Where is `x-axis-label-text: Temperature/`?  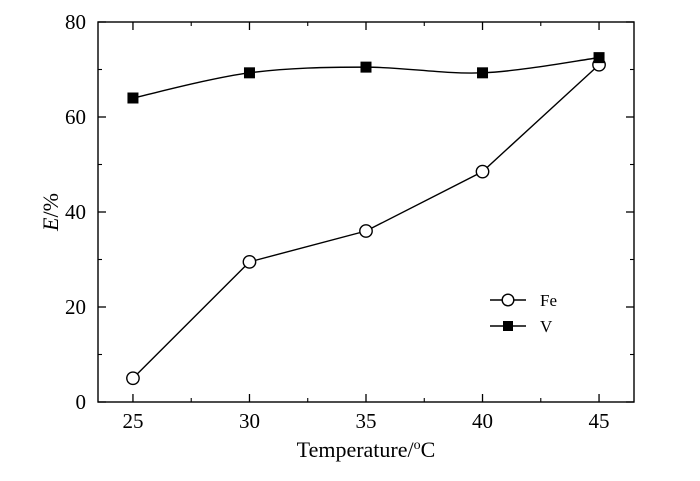
x-axis-label-text: Temperature/ is located at coordinates (356, 449).